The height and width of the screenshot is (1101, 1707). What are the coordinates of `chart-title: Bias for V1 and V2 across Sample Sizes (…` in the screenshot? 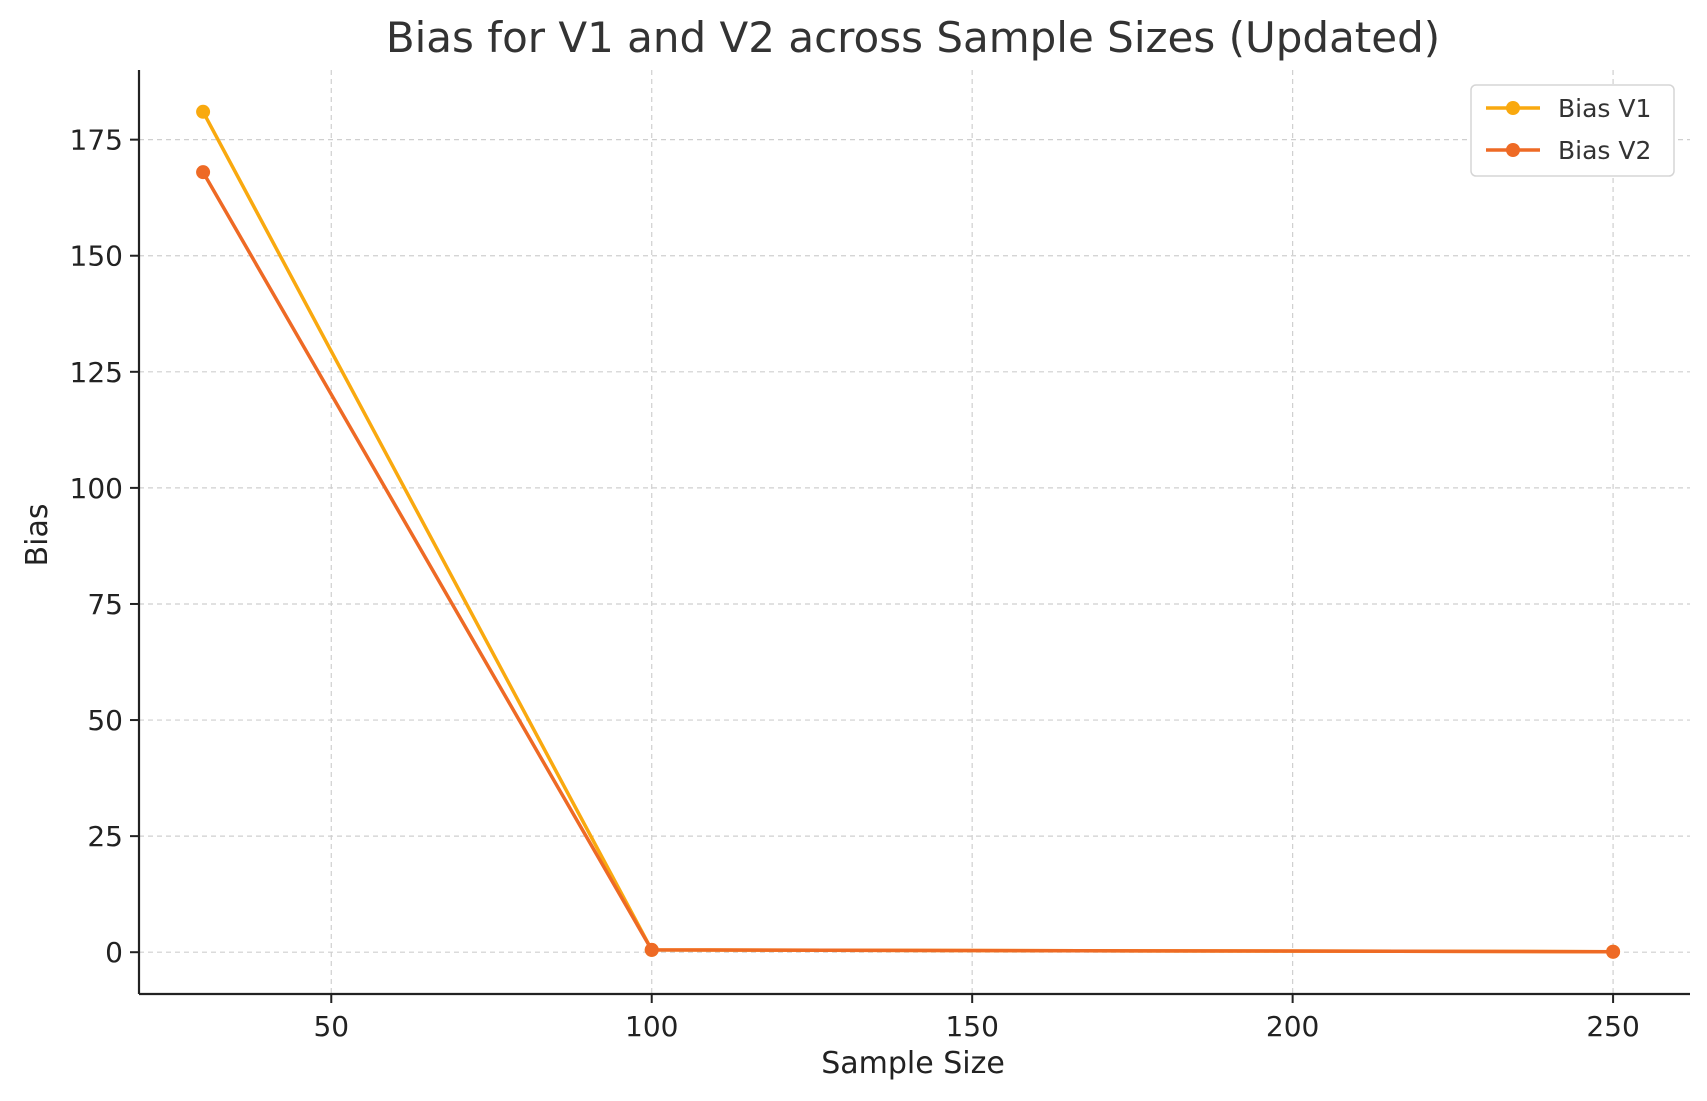 It's located at (913, 37).